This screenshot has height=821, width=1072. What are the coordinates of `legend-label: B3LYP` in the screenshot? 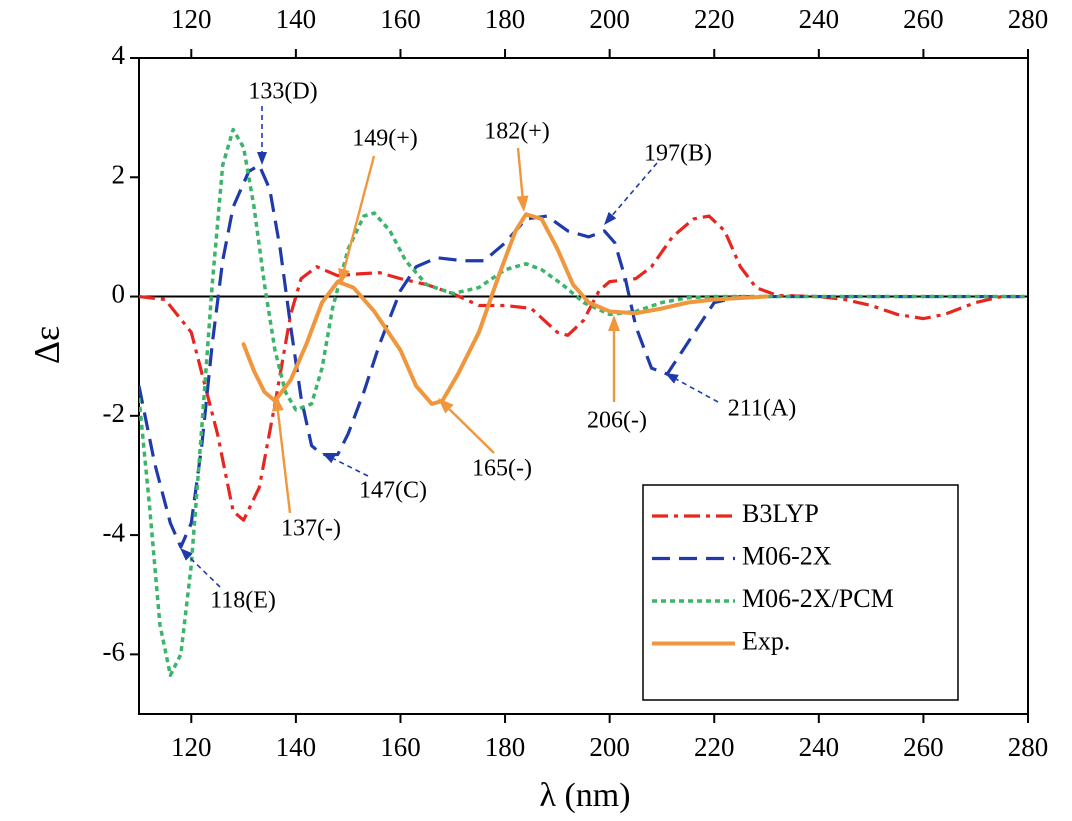 It's located at (780, 513).